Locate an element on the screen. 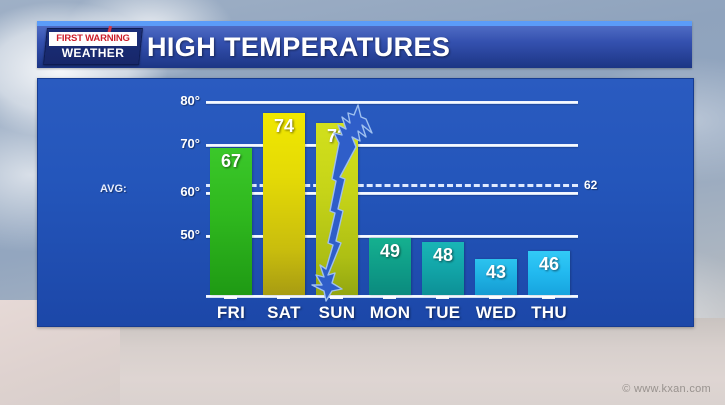 The image size is (725, 405). axis-label-80: 80° is located at coordinates (190, 100).